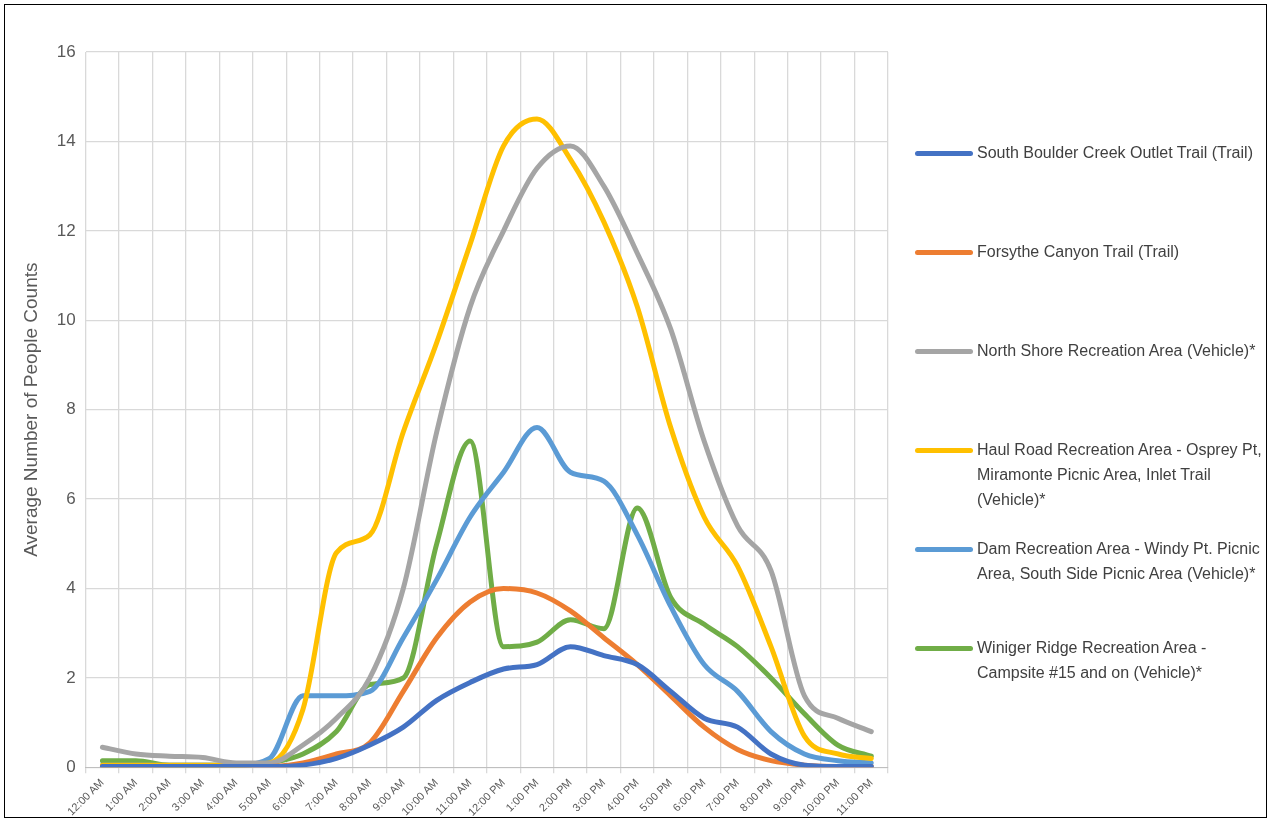  Describe the element at coordinates (66, 51) in the screenshot. I see `y-tick-label: 16` at that location.